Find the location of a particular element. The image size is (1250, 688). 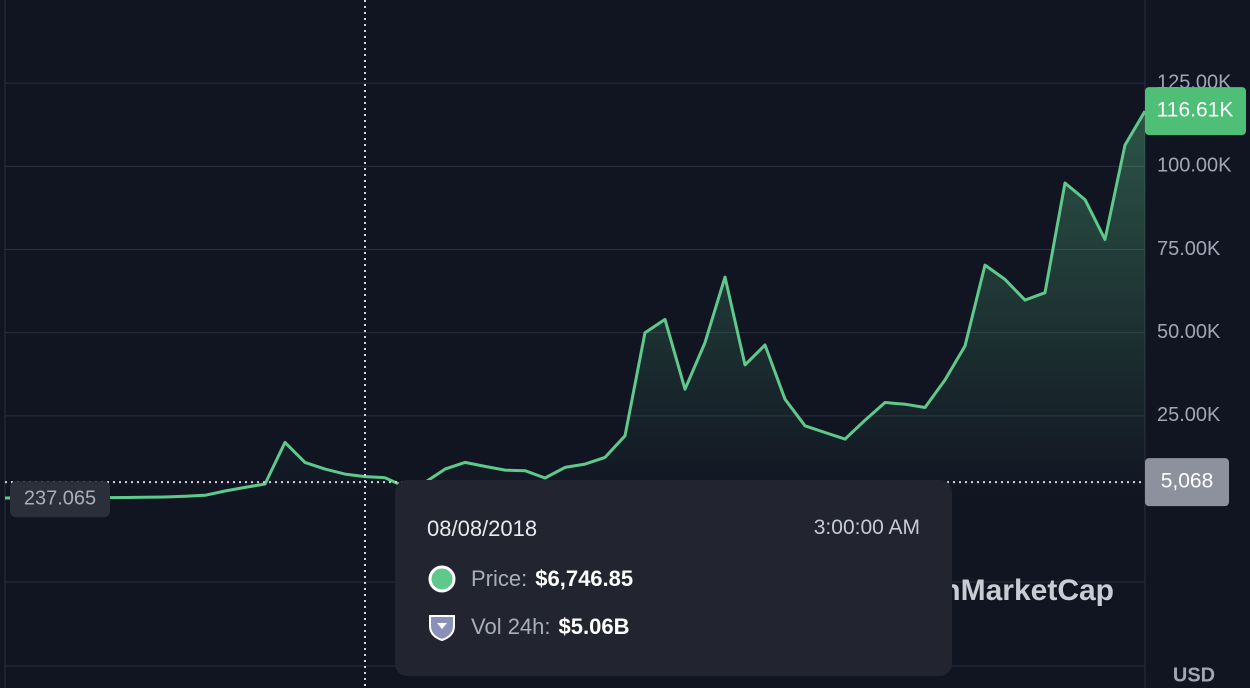

last-price-box is located at coordinates (1195, 111).